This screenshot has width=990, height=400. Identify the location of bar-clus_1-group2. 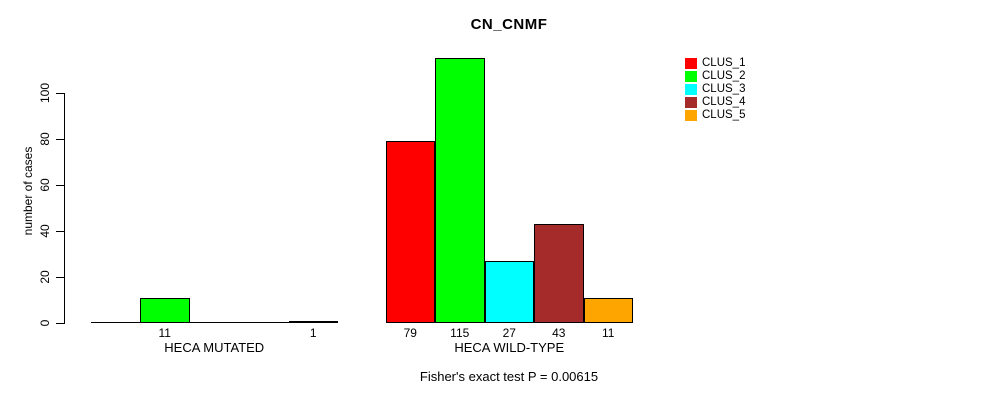
(410, 232).